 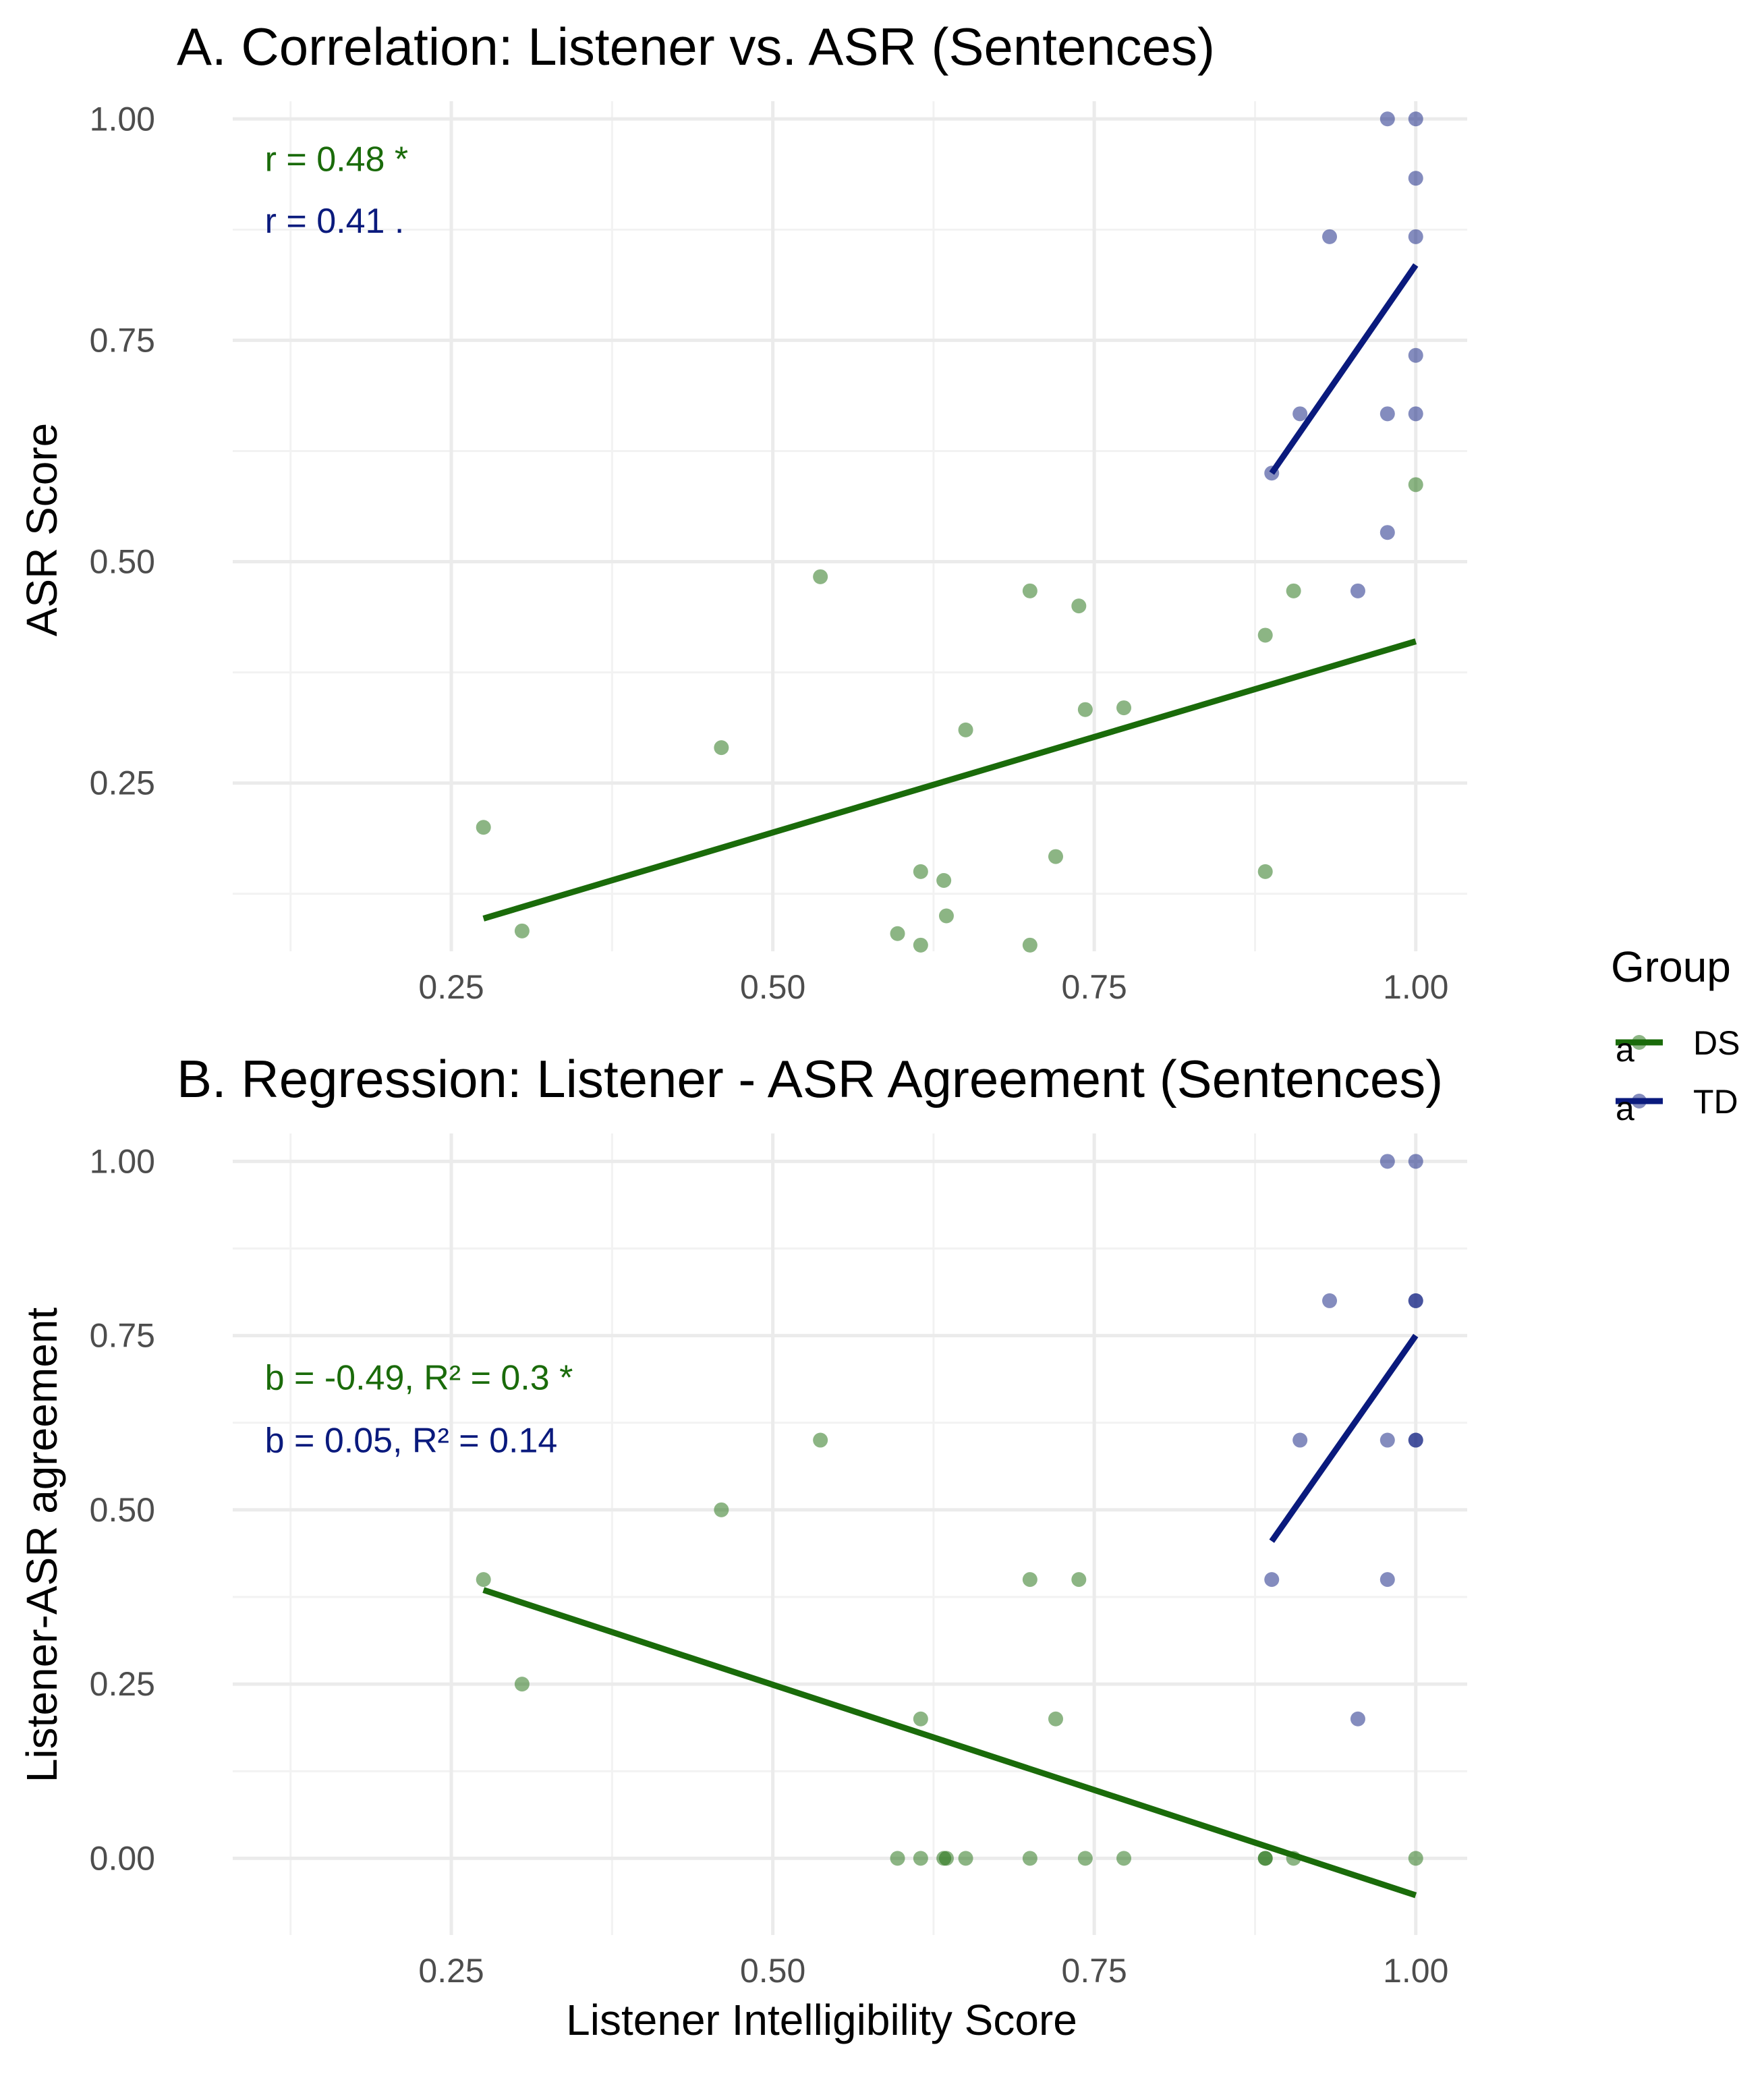 I want to click on panel-b-x-ticks: 0.25 0.50 0.75 1.00, so click(x=933, y=1971).